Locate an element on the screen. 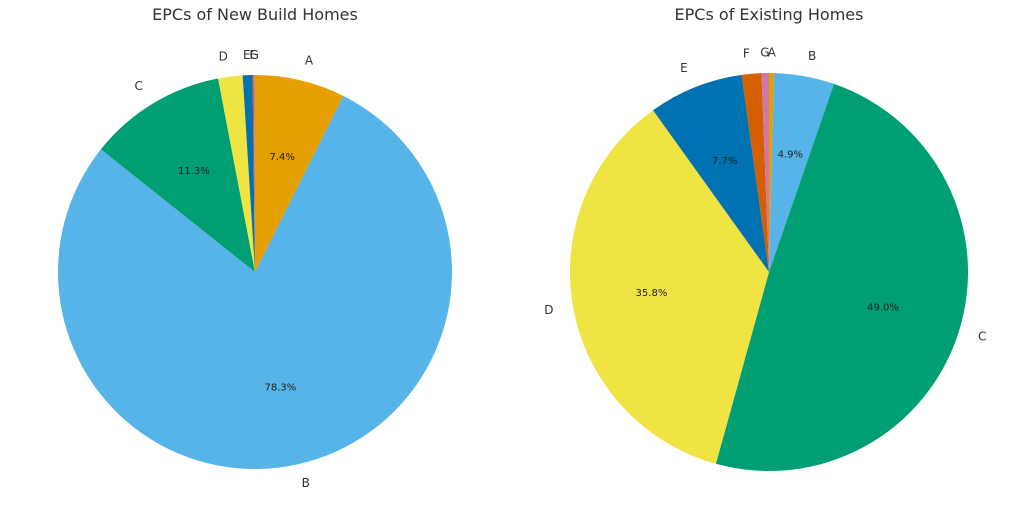 This screenshot has height=529, width=1024. slice-percent-label: 35.8% is located at coordinates (652, 293).